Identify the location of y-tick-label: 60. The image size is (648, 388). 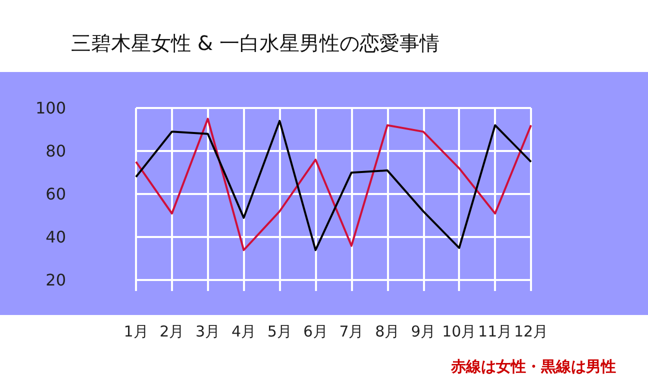
(56, 194).